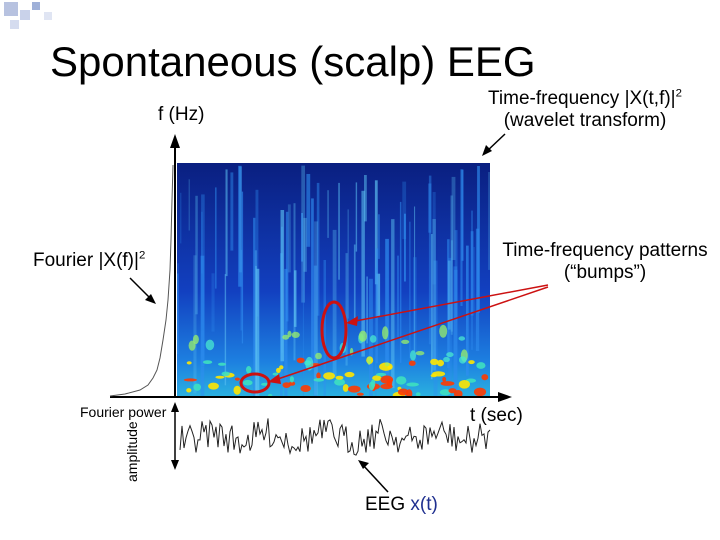 The image size is (720, 540). What do you see at coordinates (505, 397) in the screenshot?
I see `time-axis-arrowhead` at bounding box center [505, 397].